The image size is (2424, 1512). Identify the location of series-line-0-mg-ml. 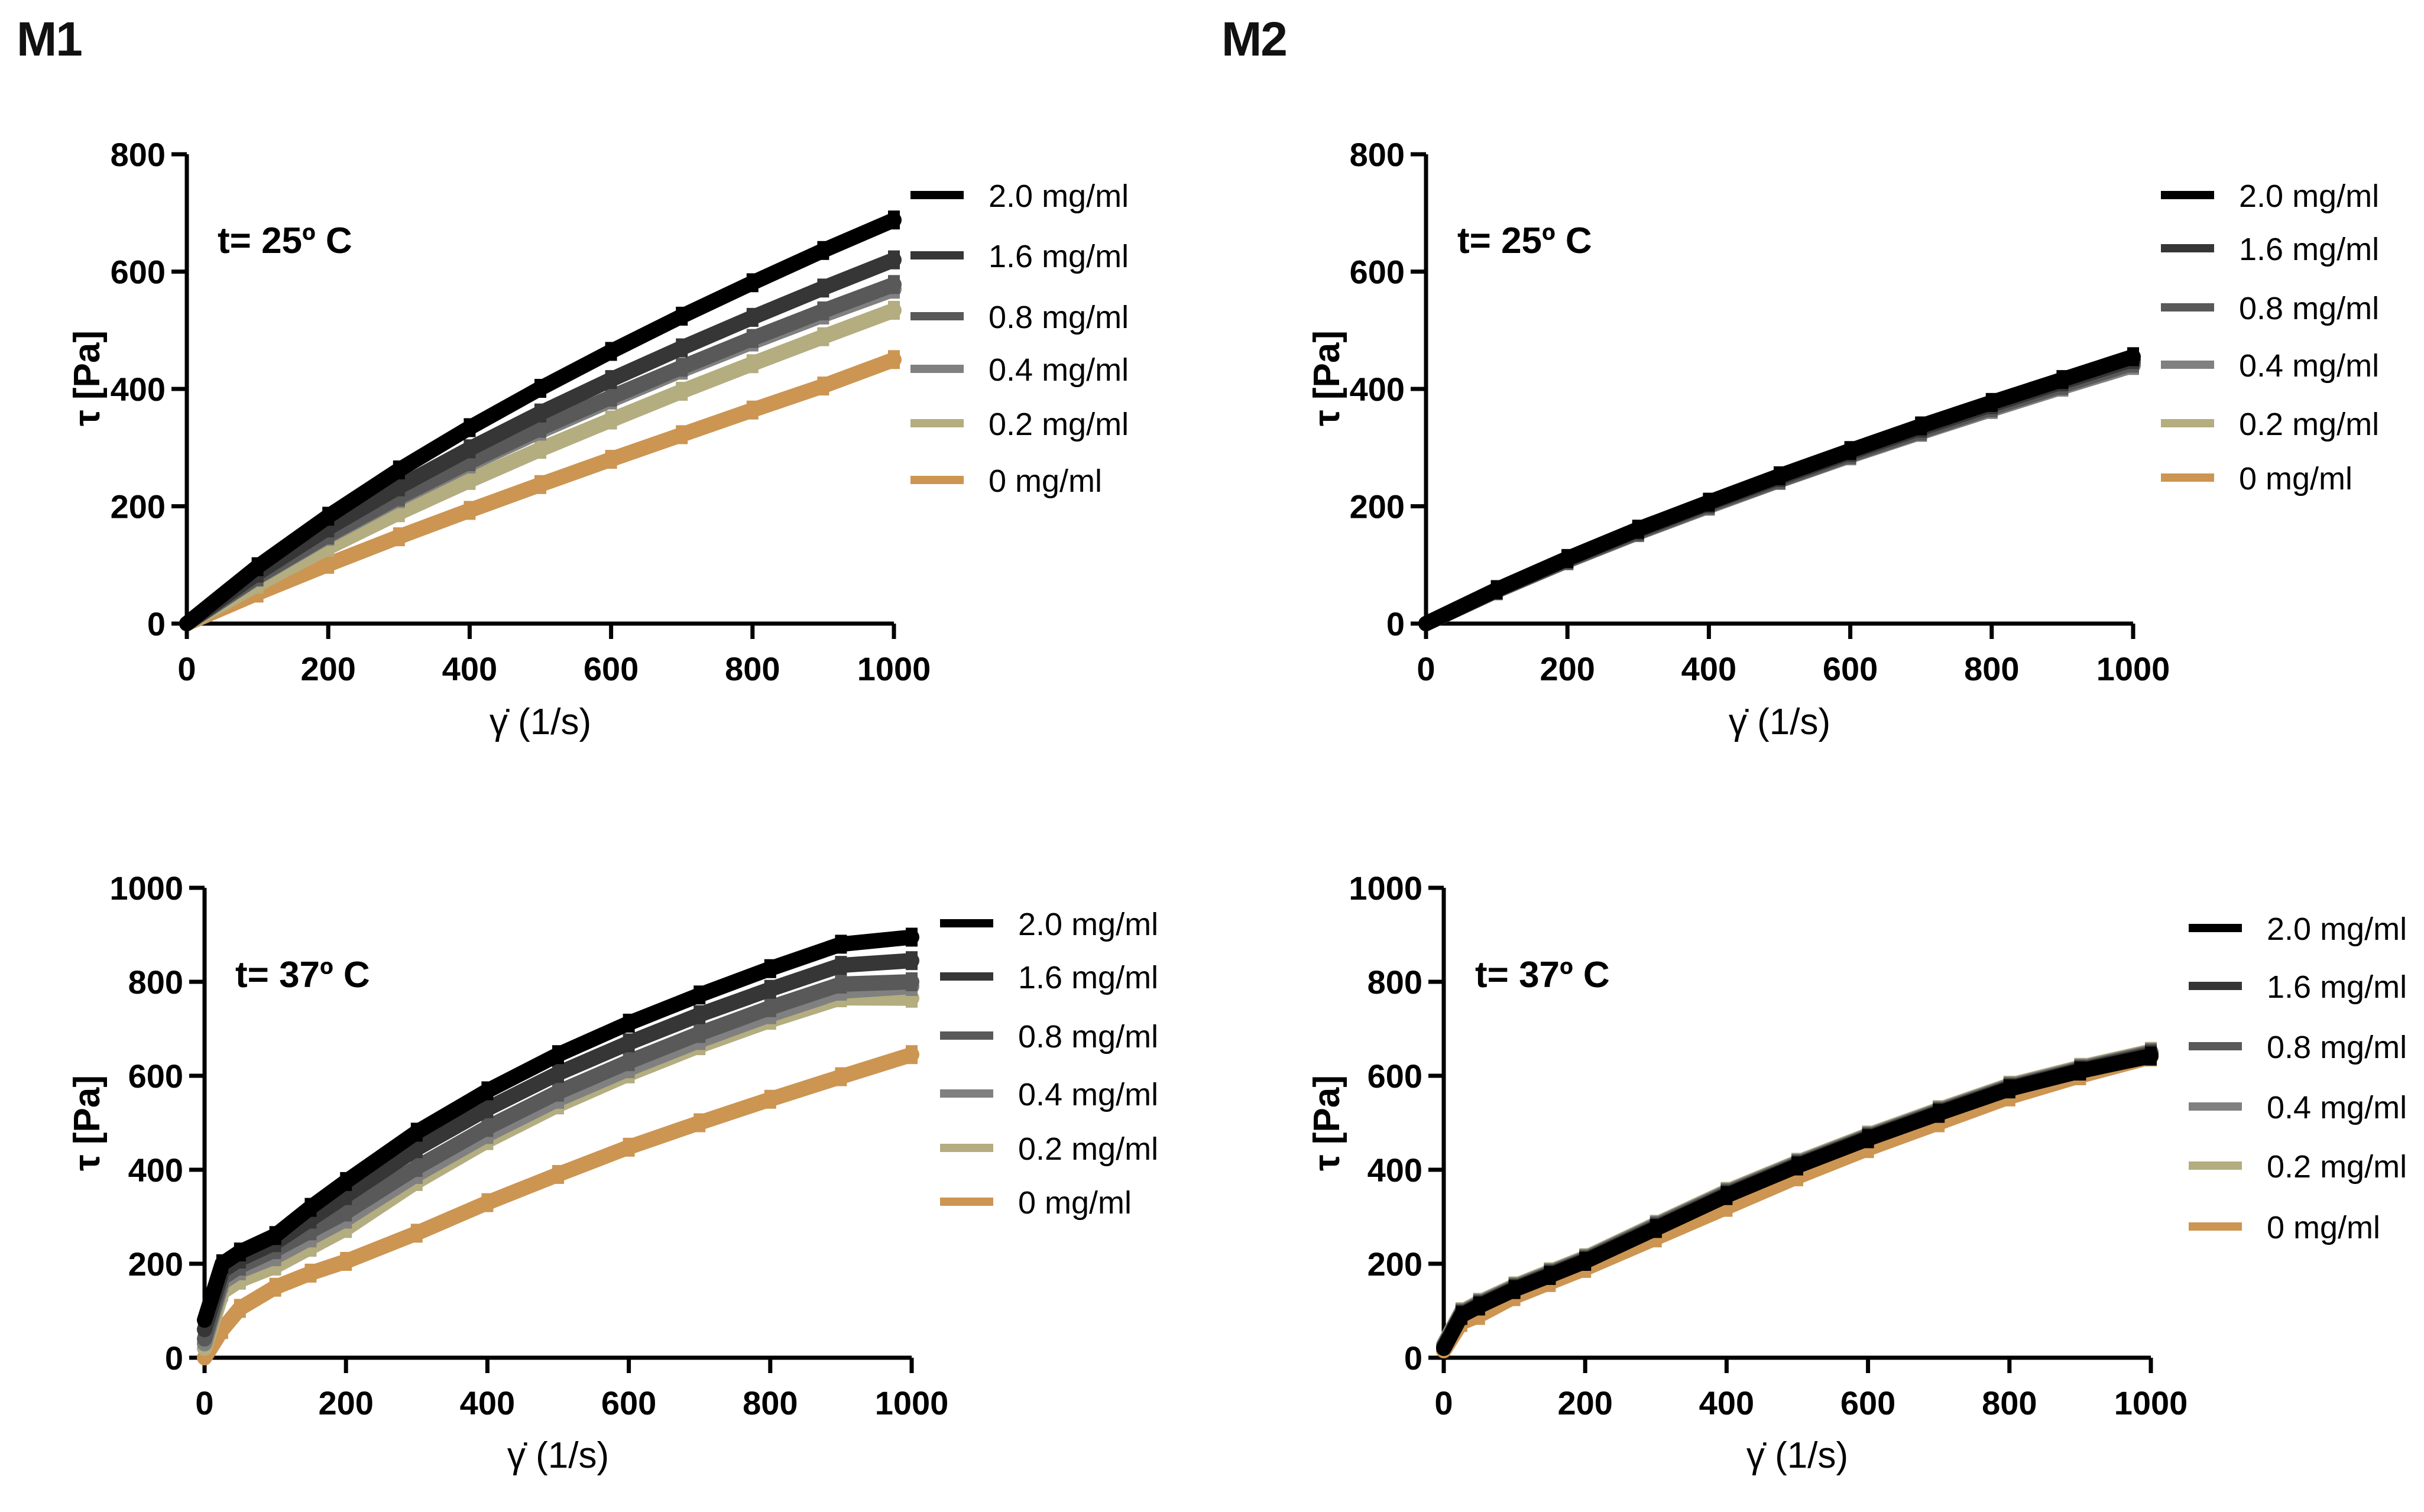
(1798, 1204).